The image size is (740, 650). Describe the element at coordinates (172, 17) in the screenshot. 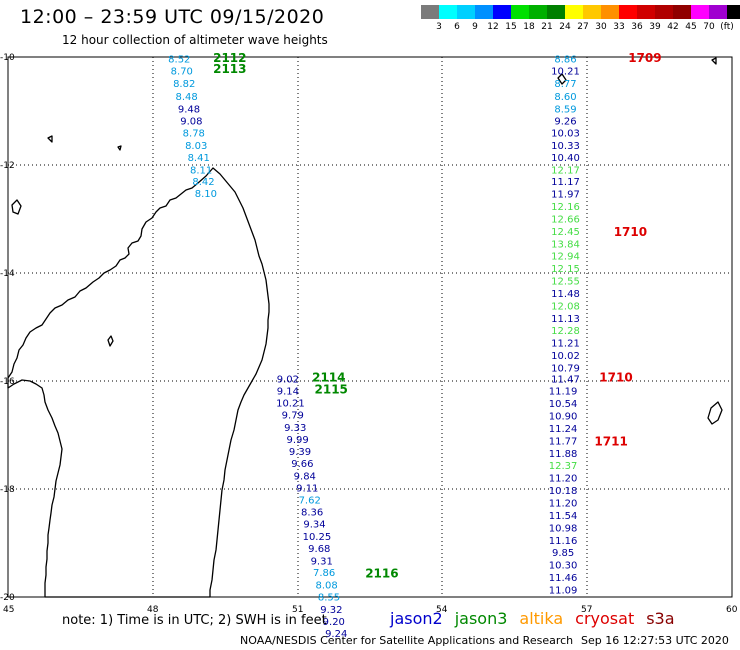

I see `page-title: 12:00 – 23:59 UTC 09/15/2020` at that location.